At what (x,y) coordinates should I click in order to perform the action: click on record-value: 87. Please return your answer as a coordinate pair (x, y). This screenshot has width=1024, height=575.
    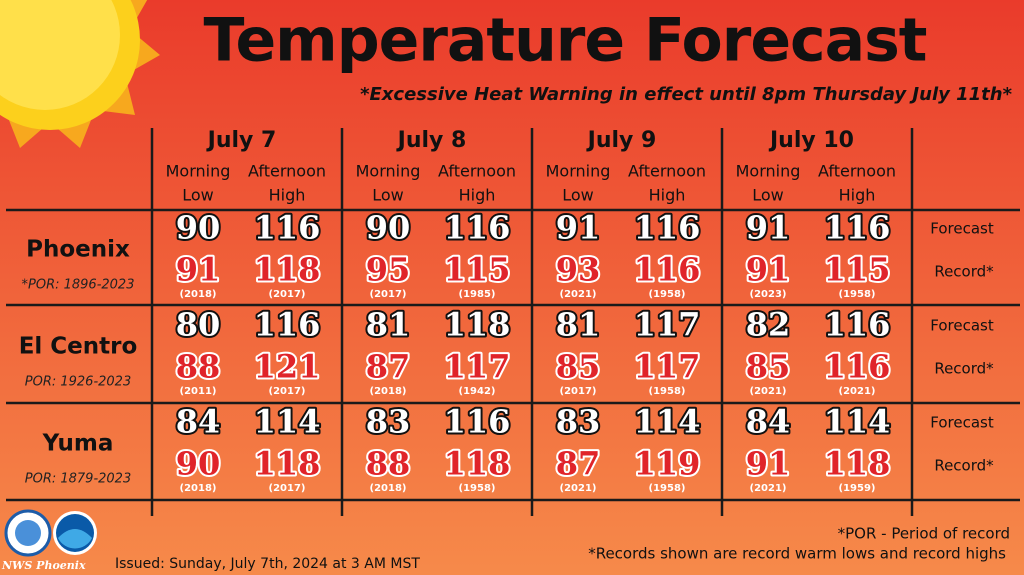
    Looking at the image, I should click on (578, 464).